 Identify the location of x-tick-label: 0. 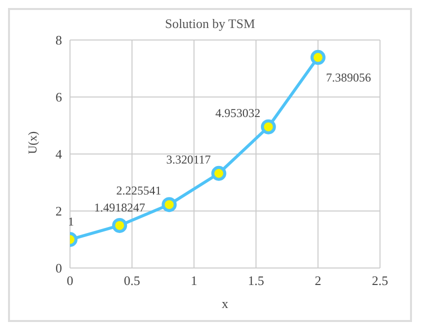
(70, 280).